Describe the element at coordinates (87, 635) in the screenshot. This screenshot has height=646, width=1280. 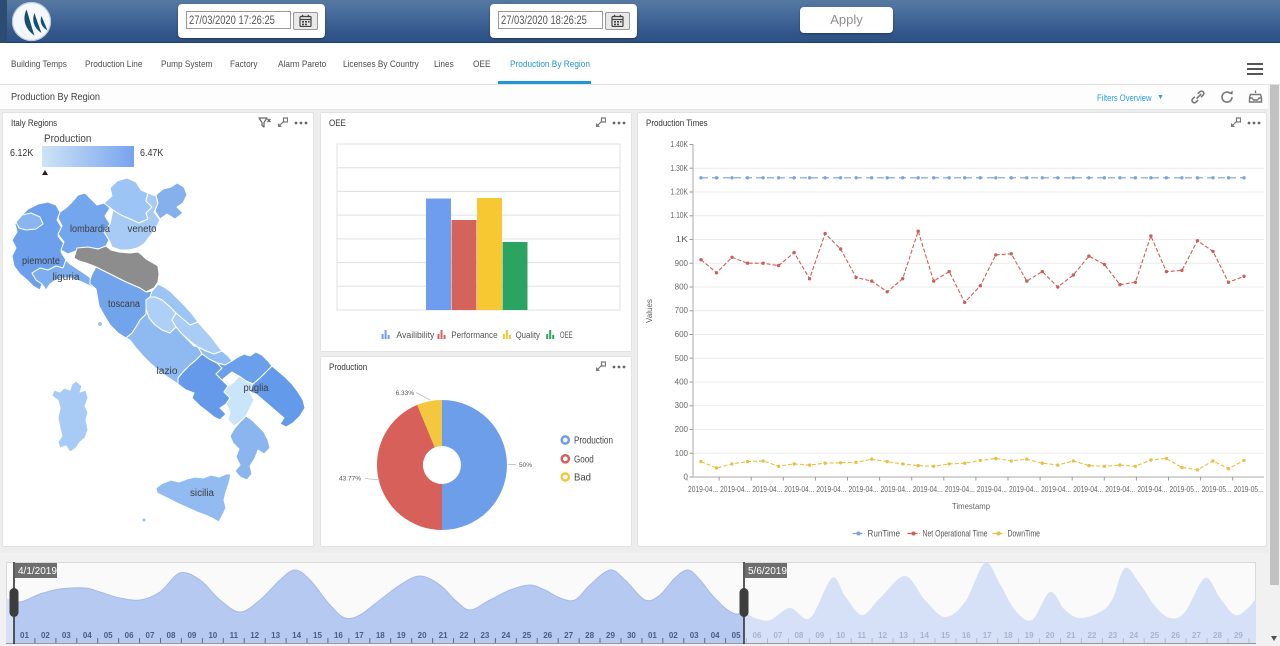
I see `svg-text: 04` at that location.